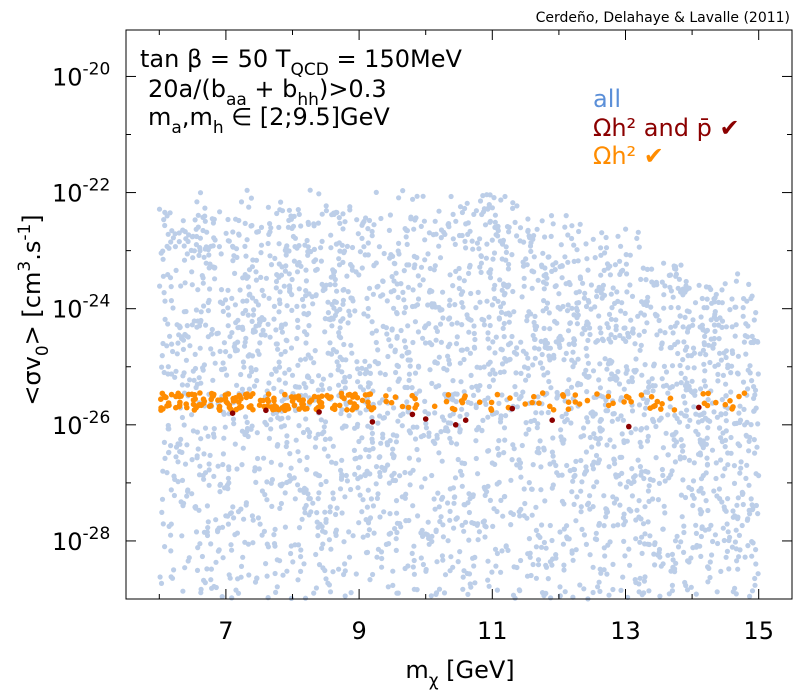  I want to click on y-tick-label: 10-20, so click(81, 75).